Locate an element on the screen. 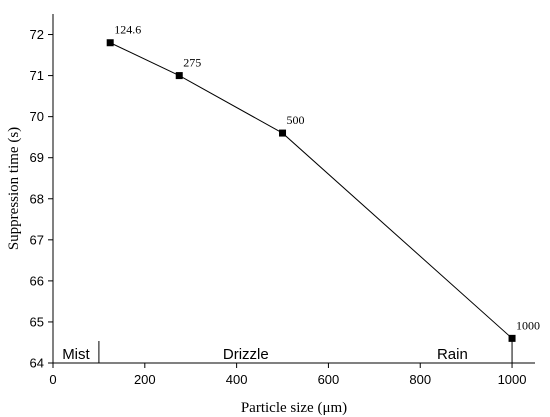 The height and width of the screenshot is (417, 550). data-label: 124.6 is located at coordinates (127, 30).